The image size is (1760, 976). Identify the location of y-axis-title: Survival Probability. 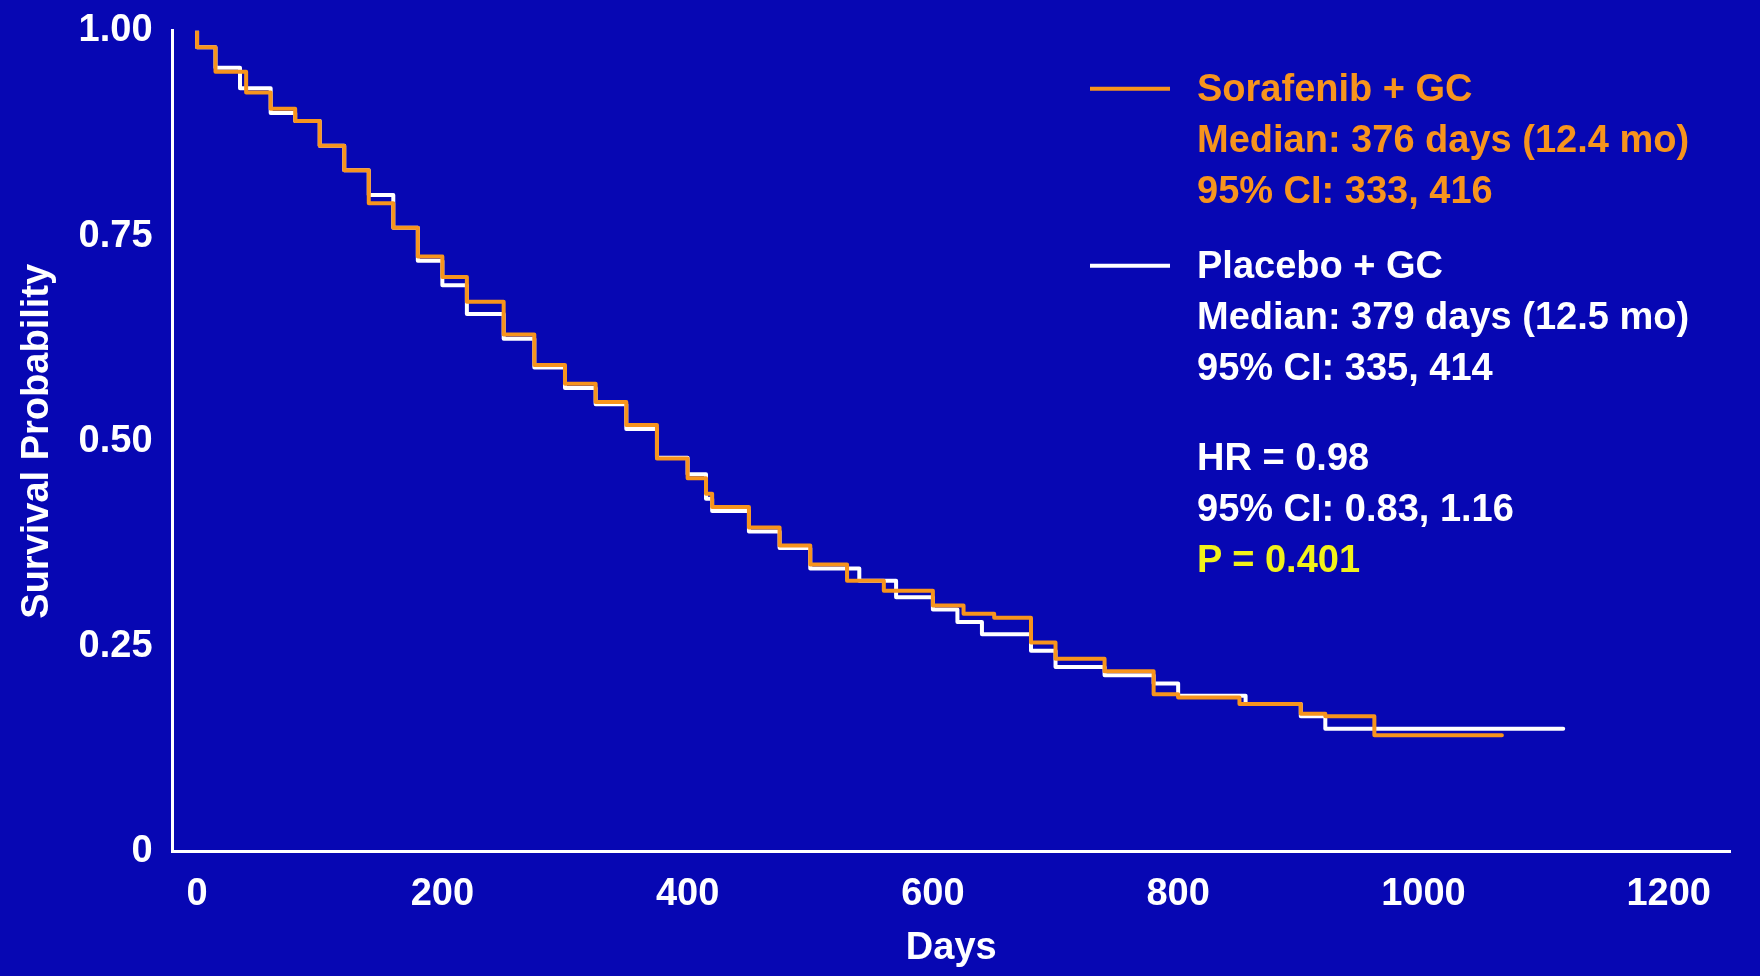
(35, 441).